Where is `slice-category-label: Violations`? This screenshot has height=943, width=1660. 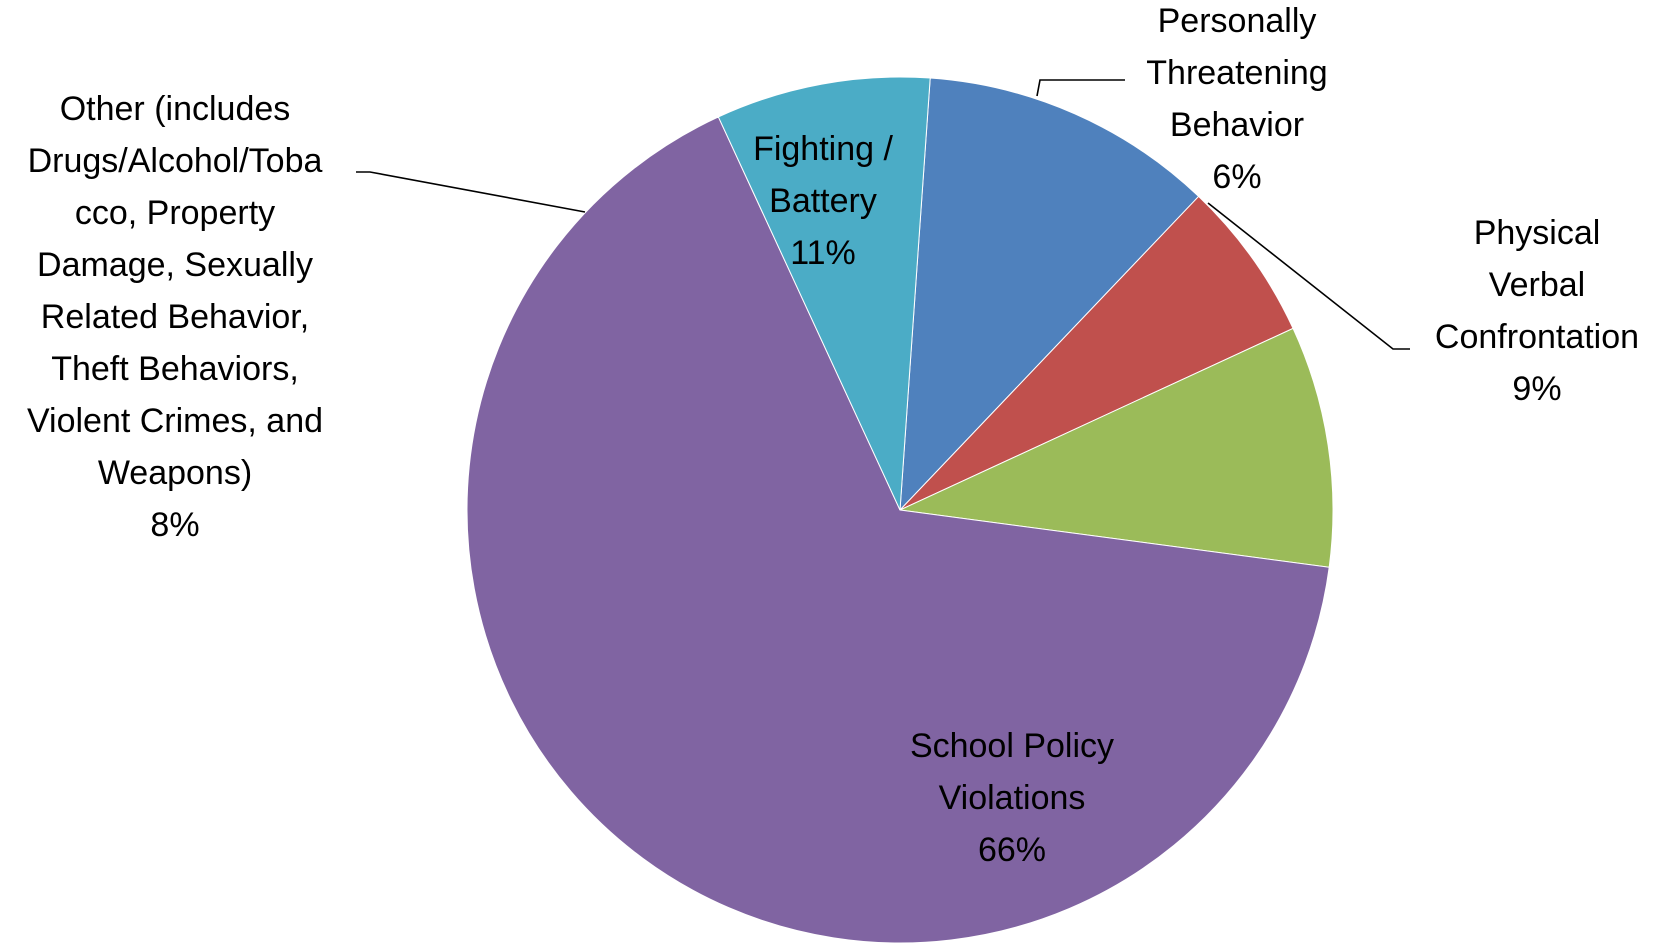 slice-category-label: Violations is located at coordinates (1012, 798).